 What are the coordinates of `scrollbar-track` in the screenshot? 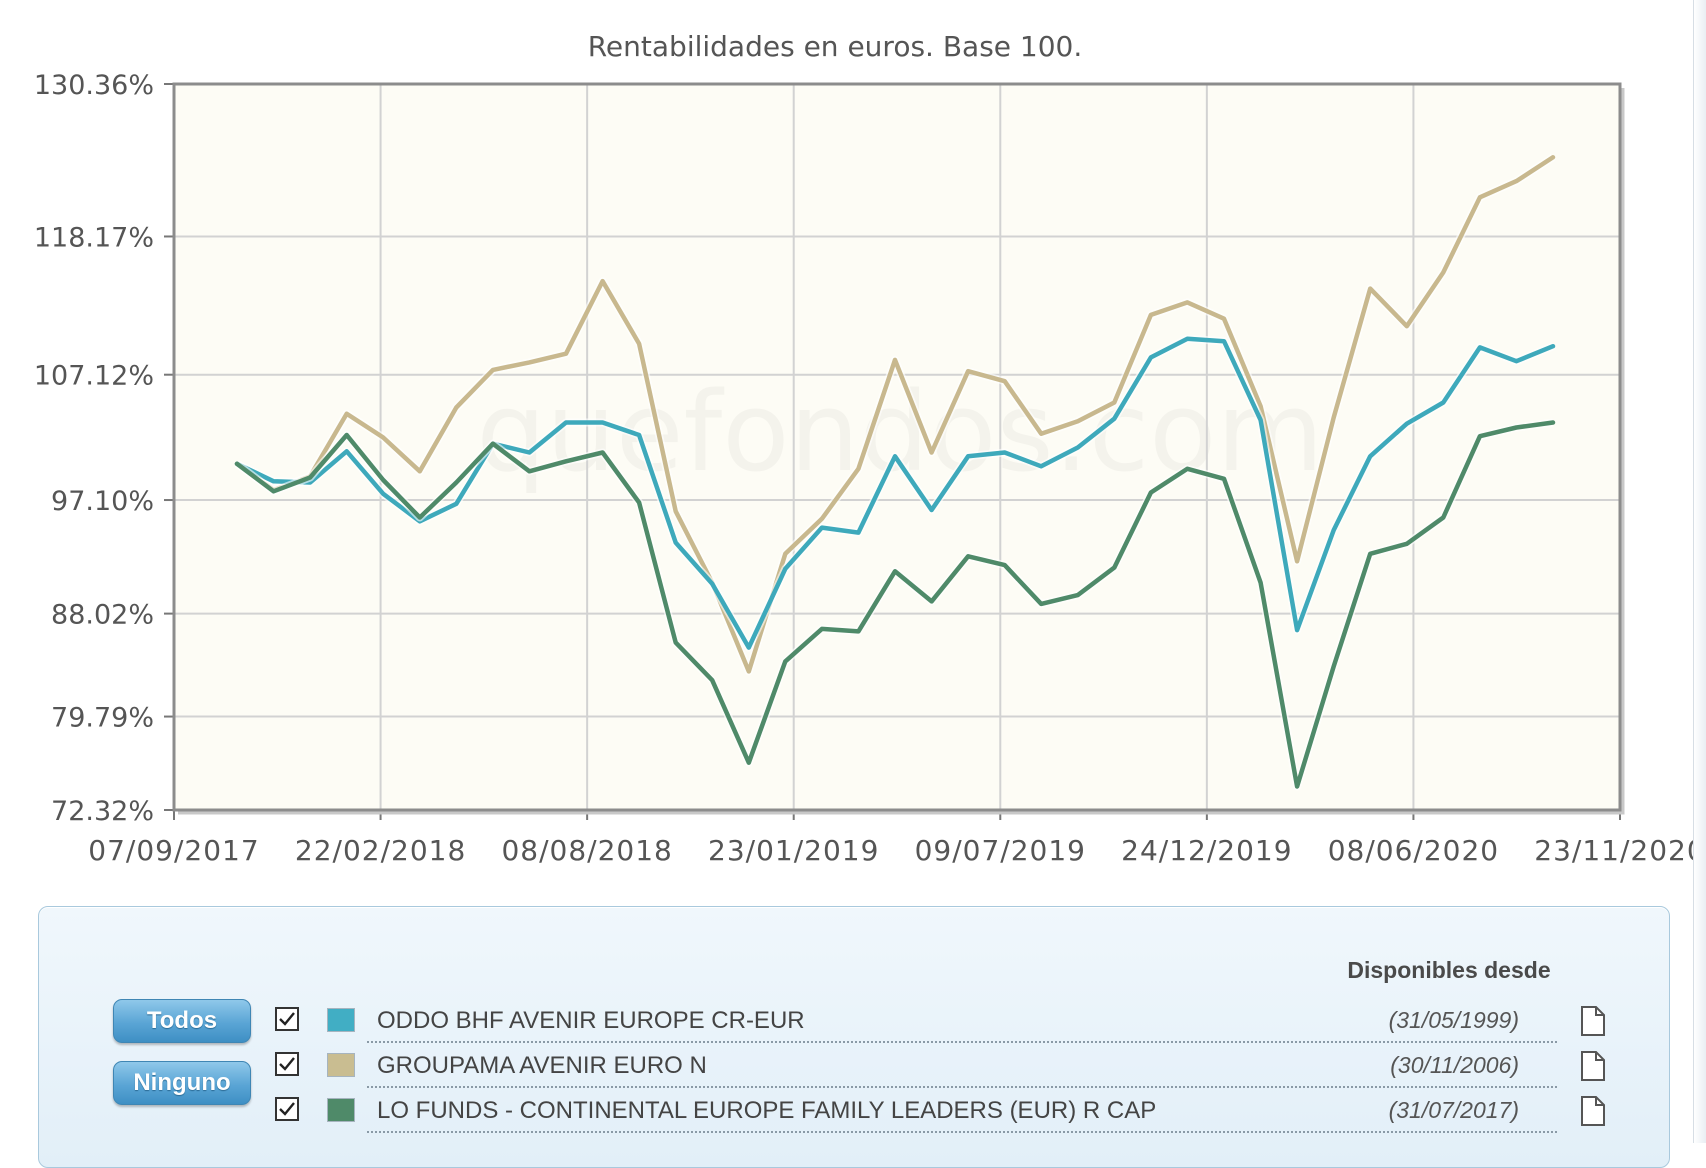 It's located at (1699, 571).